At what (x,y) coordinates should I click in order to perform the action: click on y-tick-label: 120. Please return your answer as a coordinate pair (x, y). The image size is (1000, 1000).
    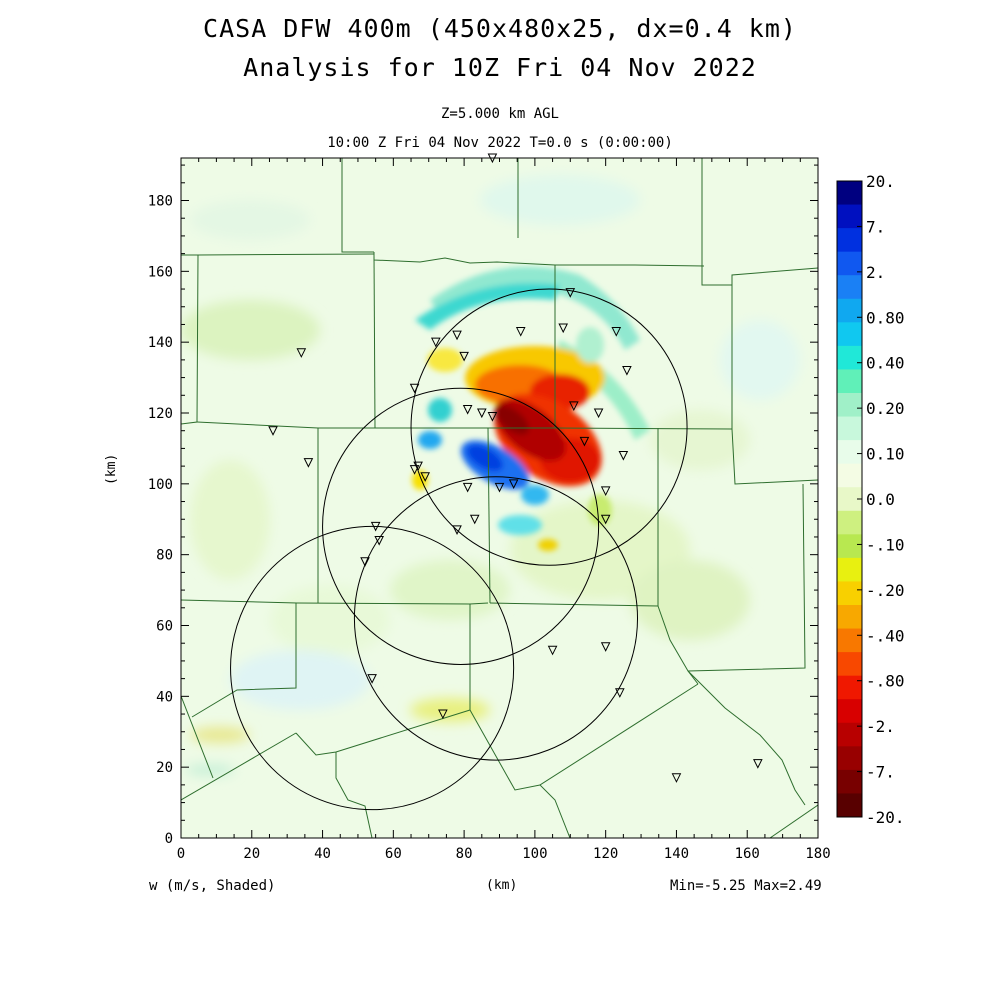
    Looking at the image, I should click on (160, 414).